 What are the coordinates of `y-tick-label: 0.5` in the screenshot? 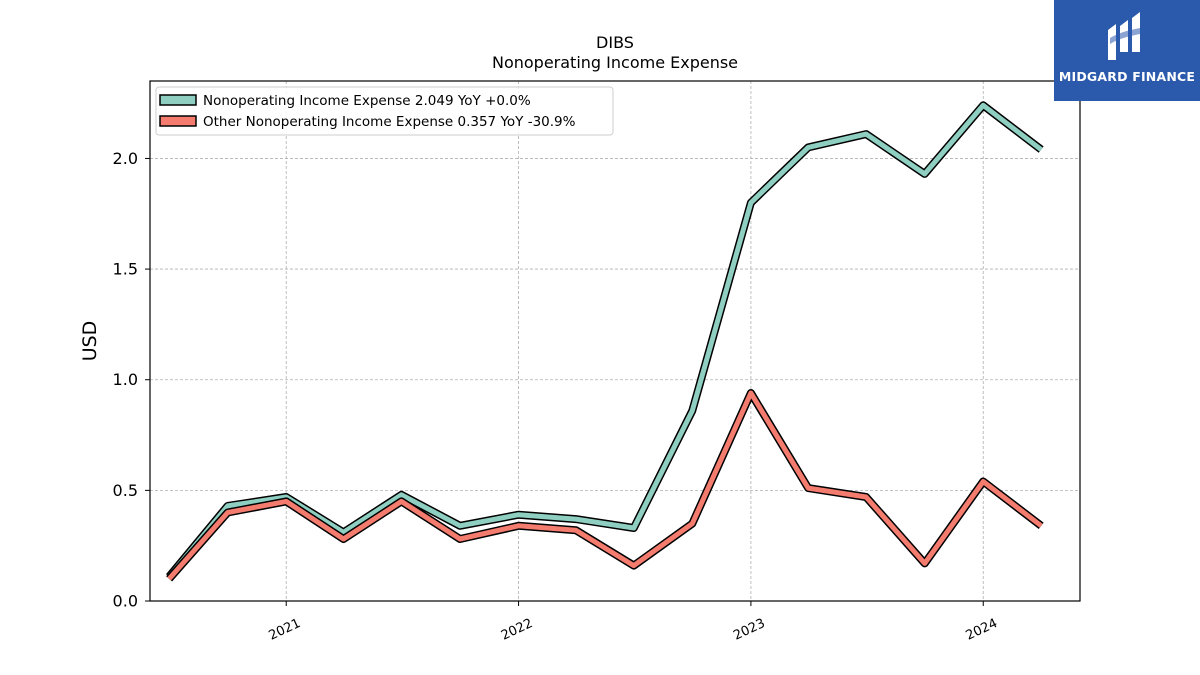 It's located at (125, 490).